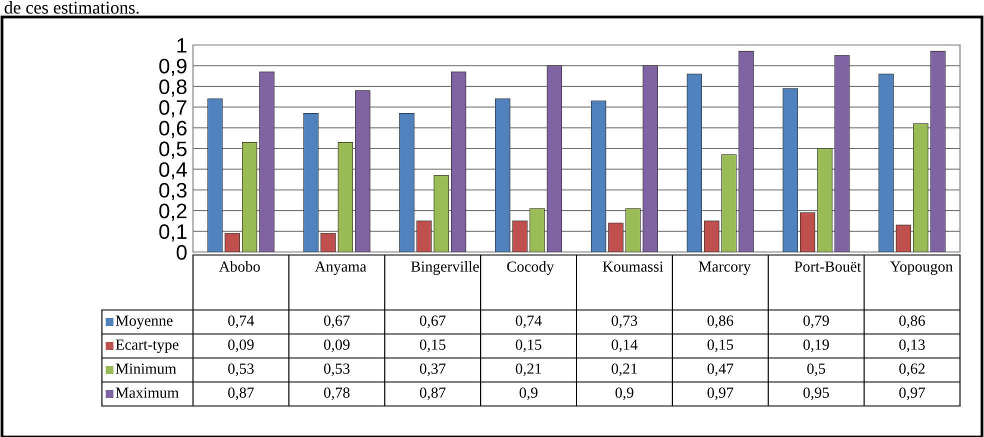 The height and width of the screenshot is (437, 984). I want to click on y-tick-label: 0,3, so click(173, 191).